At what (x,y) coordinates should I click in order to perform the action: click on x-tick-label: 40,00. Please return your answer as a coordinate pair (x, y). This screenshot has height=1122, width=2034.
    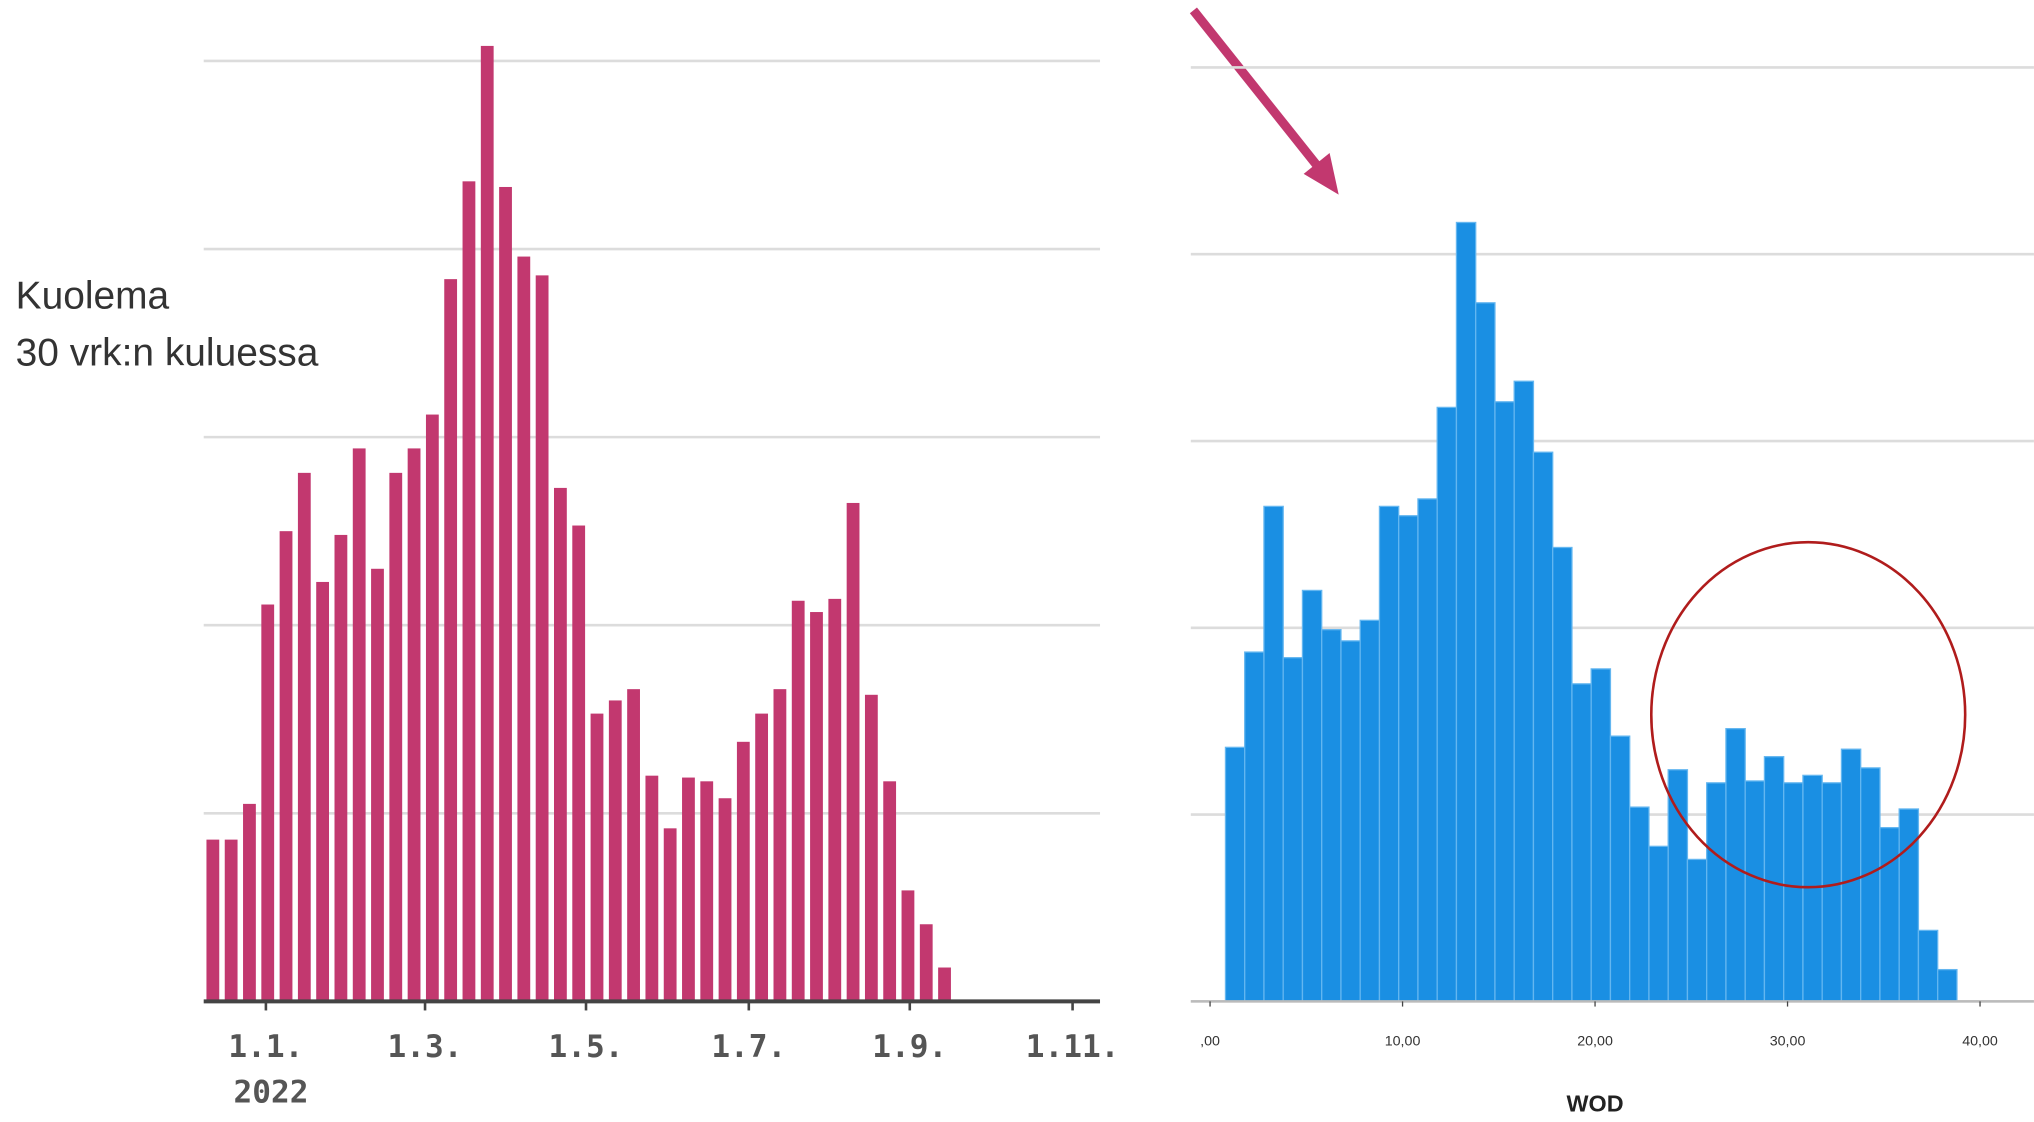
    Looking at the image, I should click on (1980, 1041).